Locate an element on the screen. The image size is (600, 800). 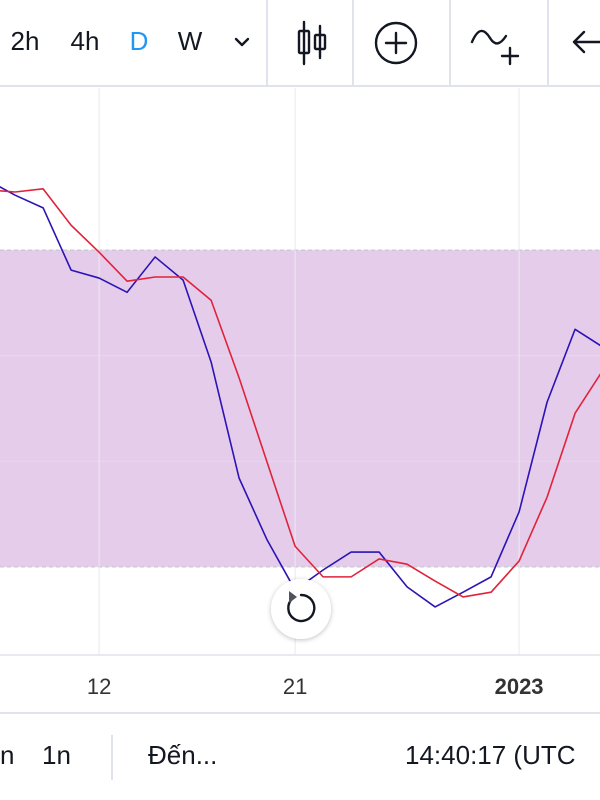
range-button: n is located at coordinates (7, 755).